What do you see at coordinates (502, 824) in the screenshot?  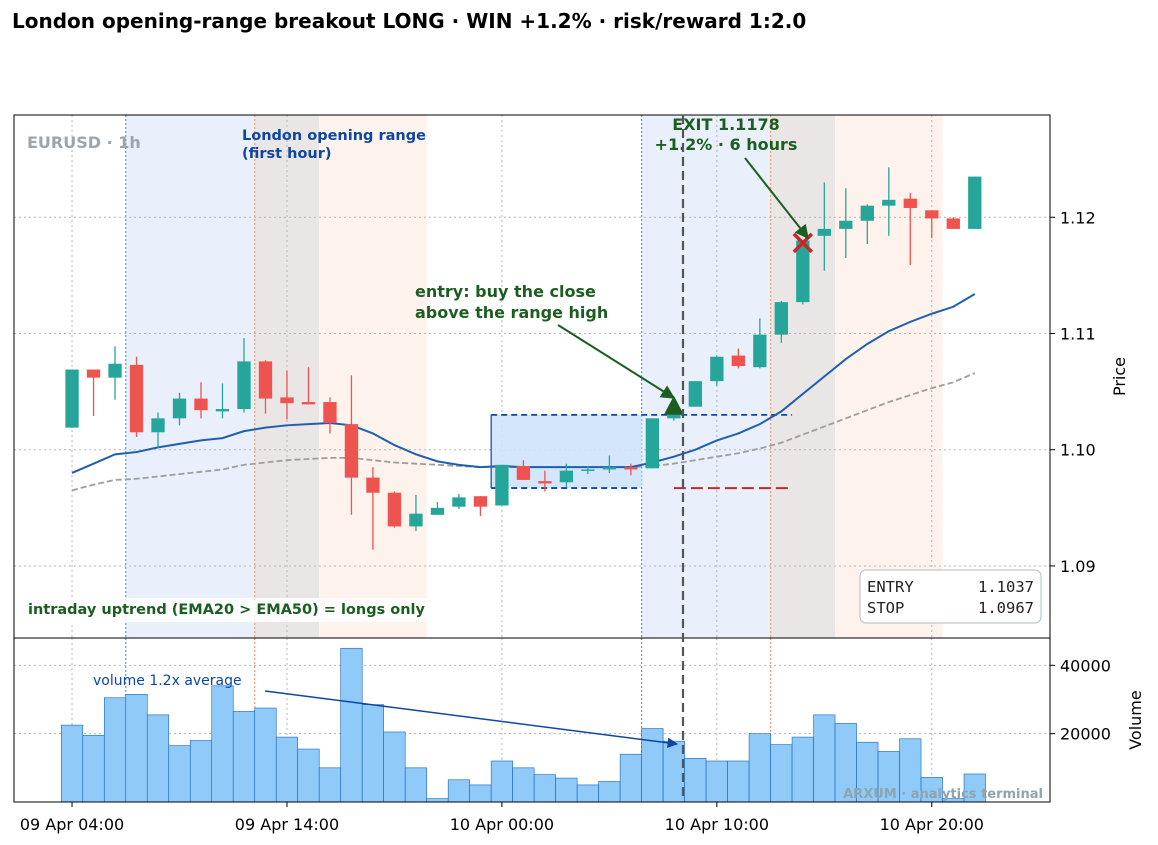 I see `time-tick-label: 10 Apr 00:00` at bounding box center [502, 824].